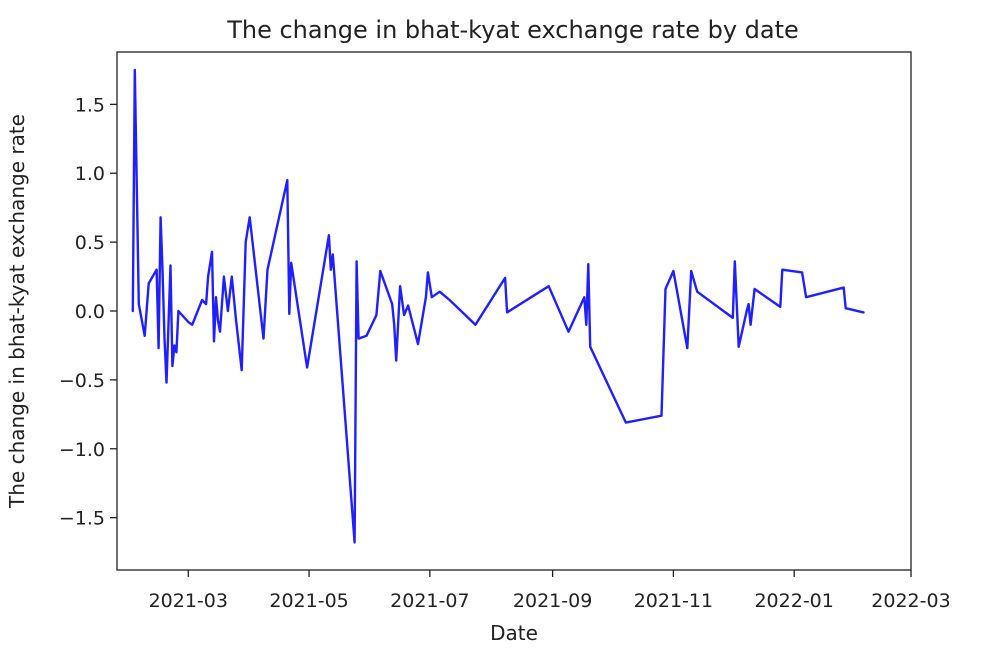  I want to click on x-tick-label: 2021-05, so click(308, 601).